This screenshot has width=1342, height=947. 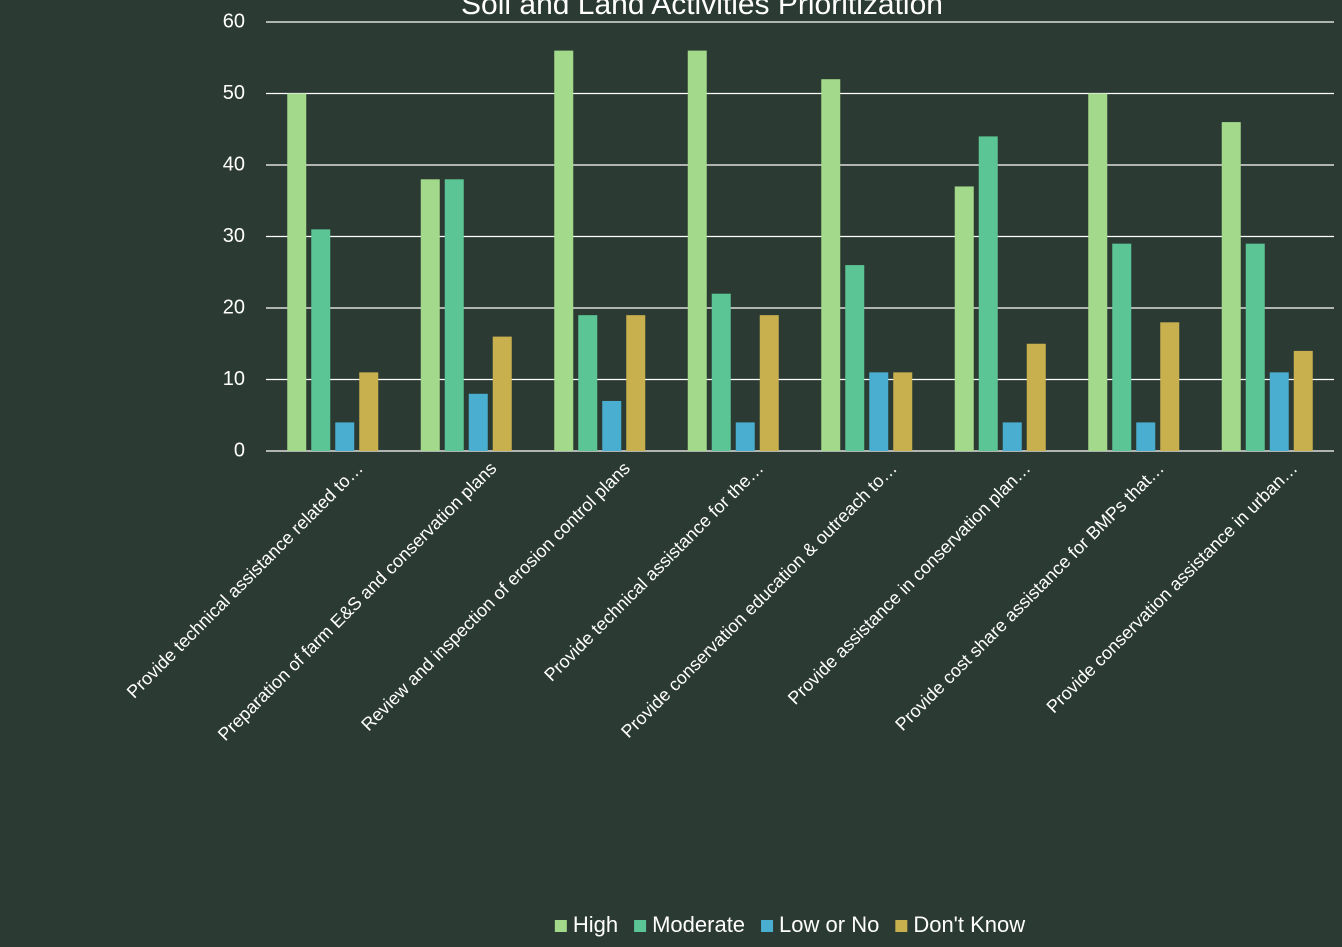 I want to click on y-tick-label: 50, so click(x=234, y=93).